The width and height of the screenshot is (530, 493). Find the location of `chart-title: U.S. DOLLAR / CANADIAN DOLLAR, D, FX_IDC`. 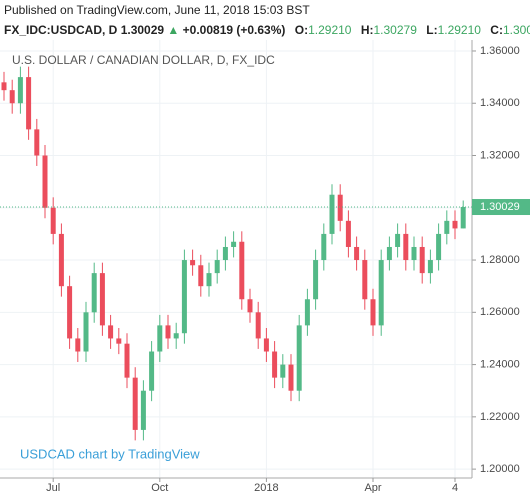

chart-title: U.S. DOLLAR / CANADIAN DOLLAR, D, FX_IDC is located at coordinates (143, 60).